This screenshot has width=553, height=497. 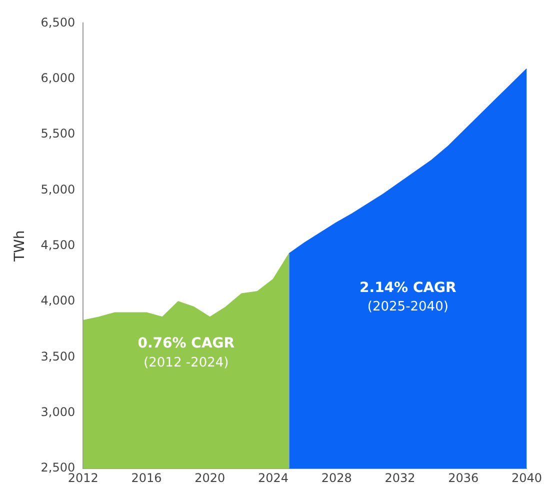 What do you see at coordinates (58, 356) in the screenshot?
I see `y-tick-label: 3,500` at bounding box center [58, 356].